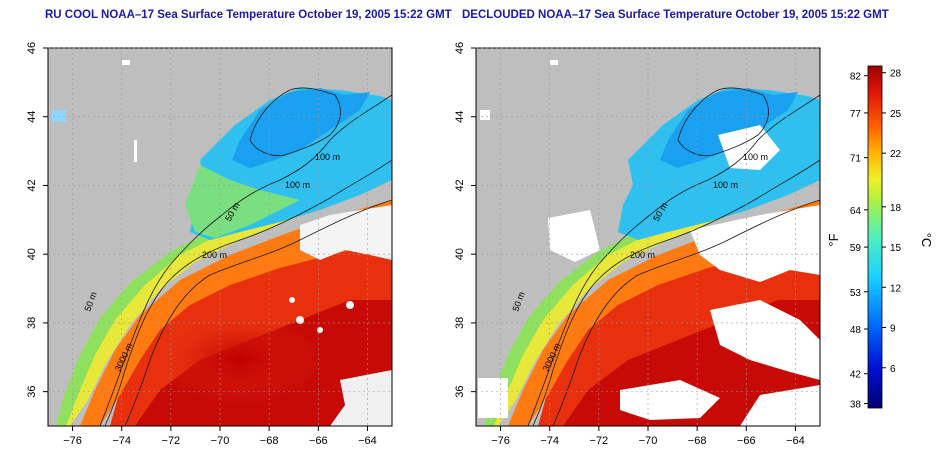  Describe the element at coordinates (856, 375) in the screenshot. I see `fahrenheit-tick-label: 42` at that location.